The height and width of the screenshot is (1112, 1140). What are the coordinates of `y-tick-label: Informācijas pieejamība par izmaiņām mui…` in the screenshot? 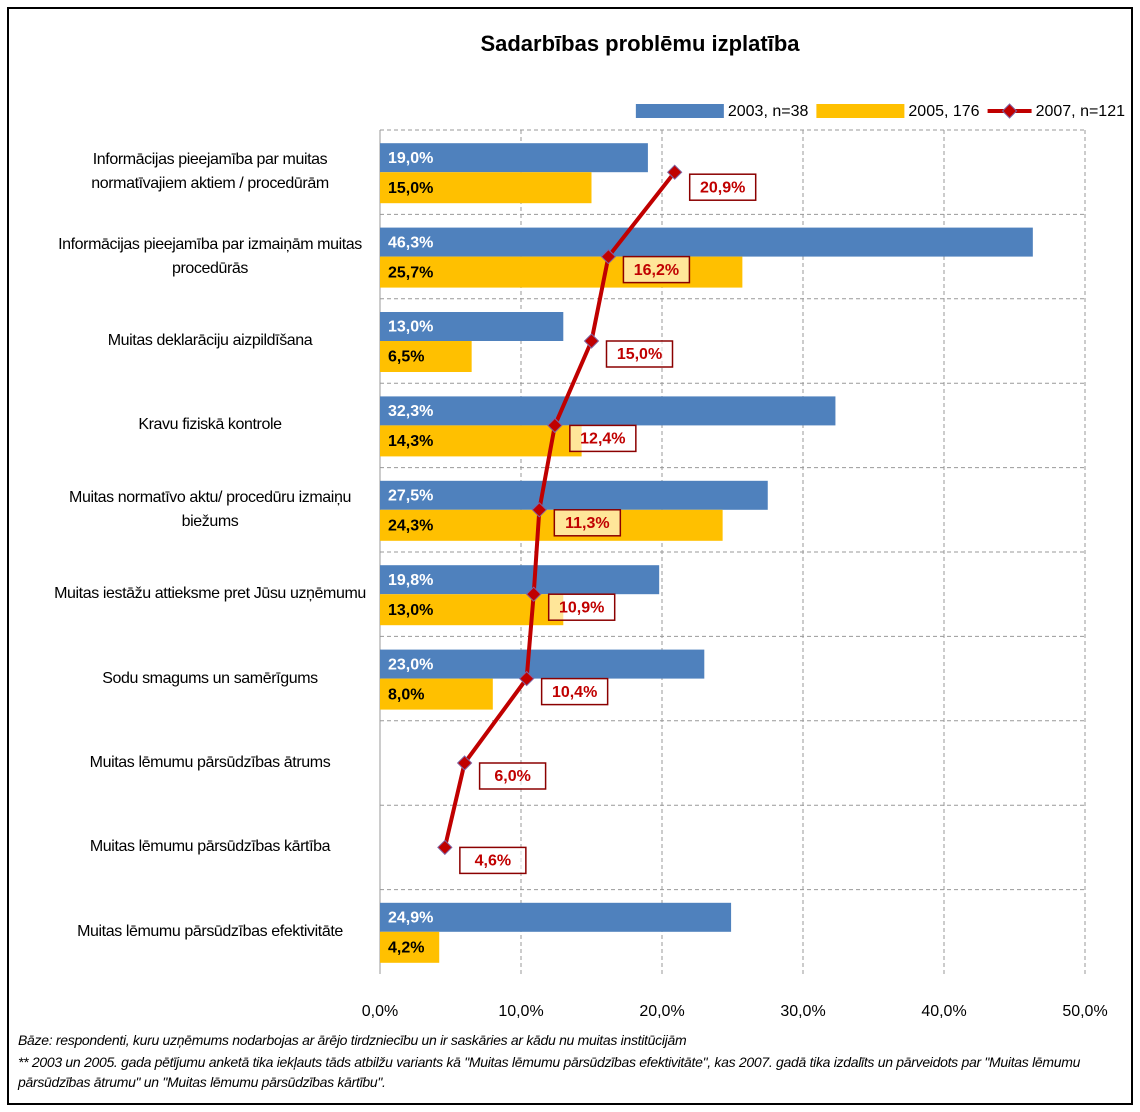 It's located at (210, 256).